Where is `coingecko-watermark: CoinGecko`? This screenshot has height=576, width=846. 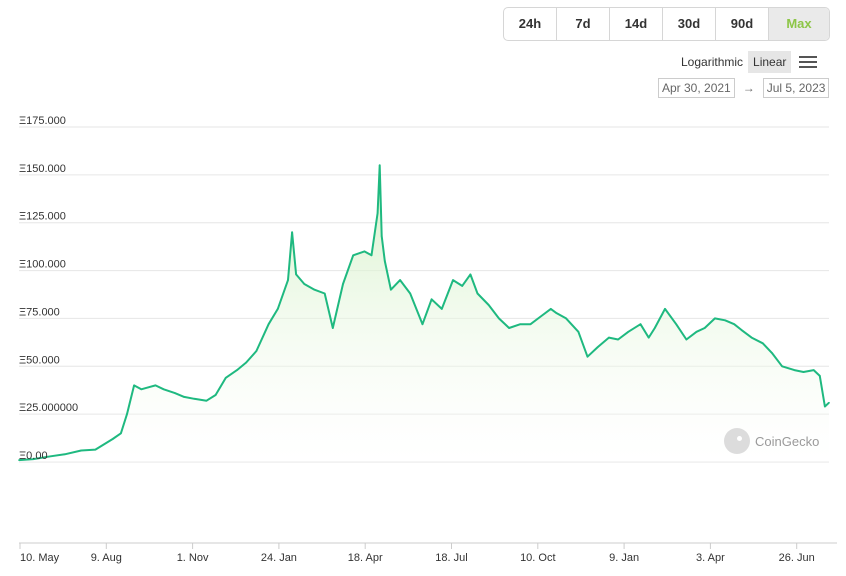 coingecko-watermark: CoinGecko is located at coordinates (771, 441).